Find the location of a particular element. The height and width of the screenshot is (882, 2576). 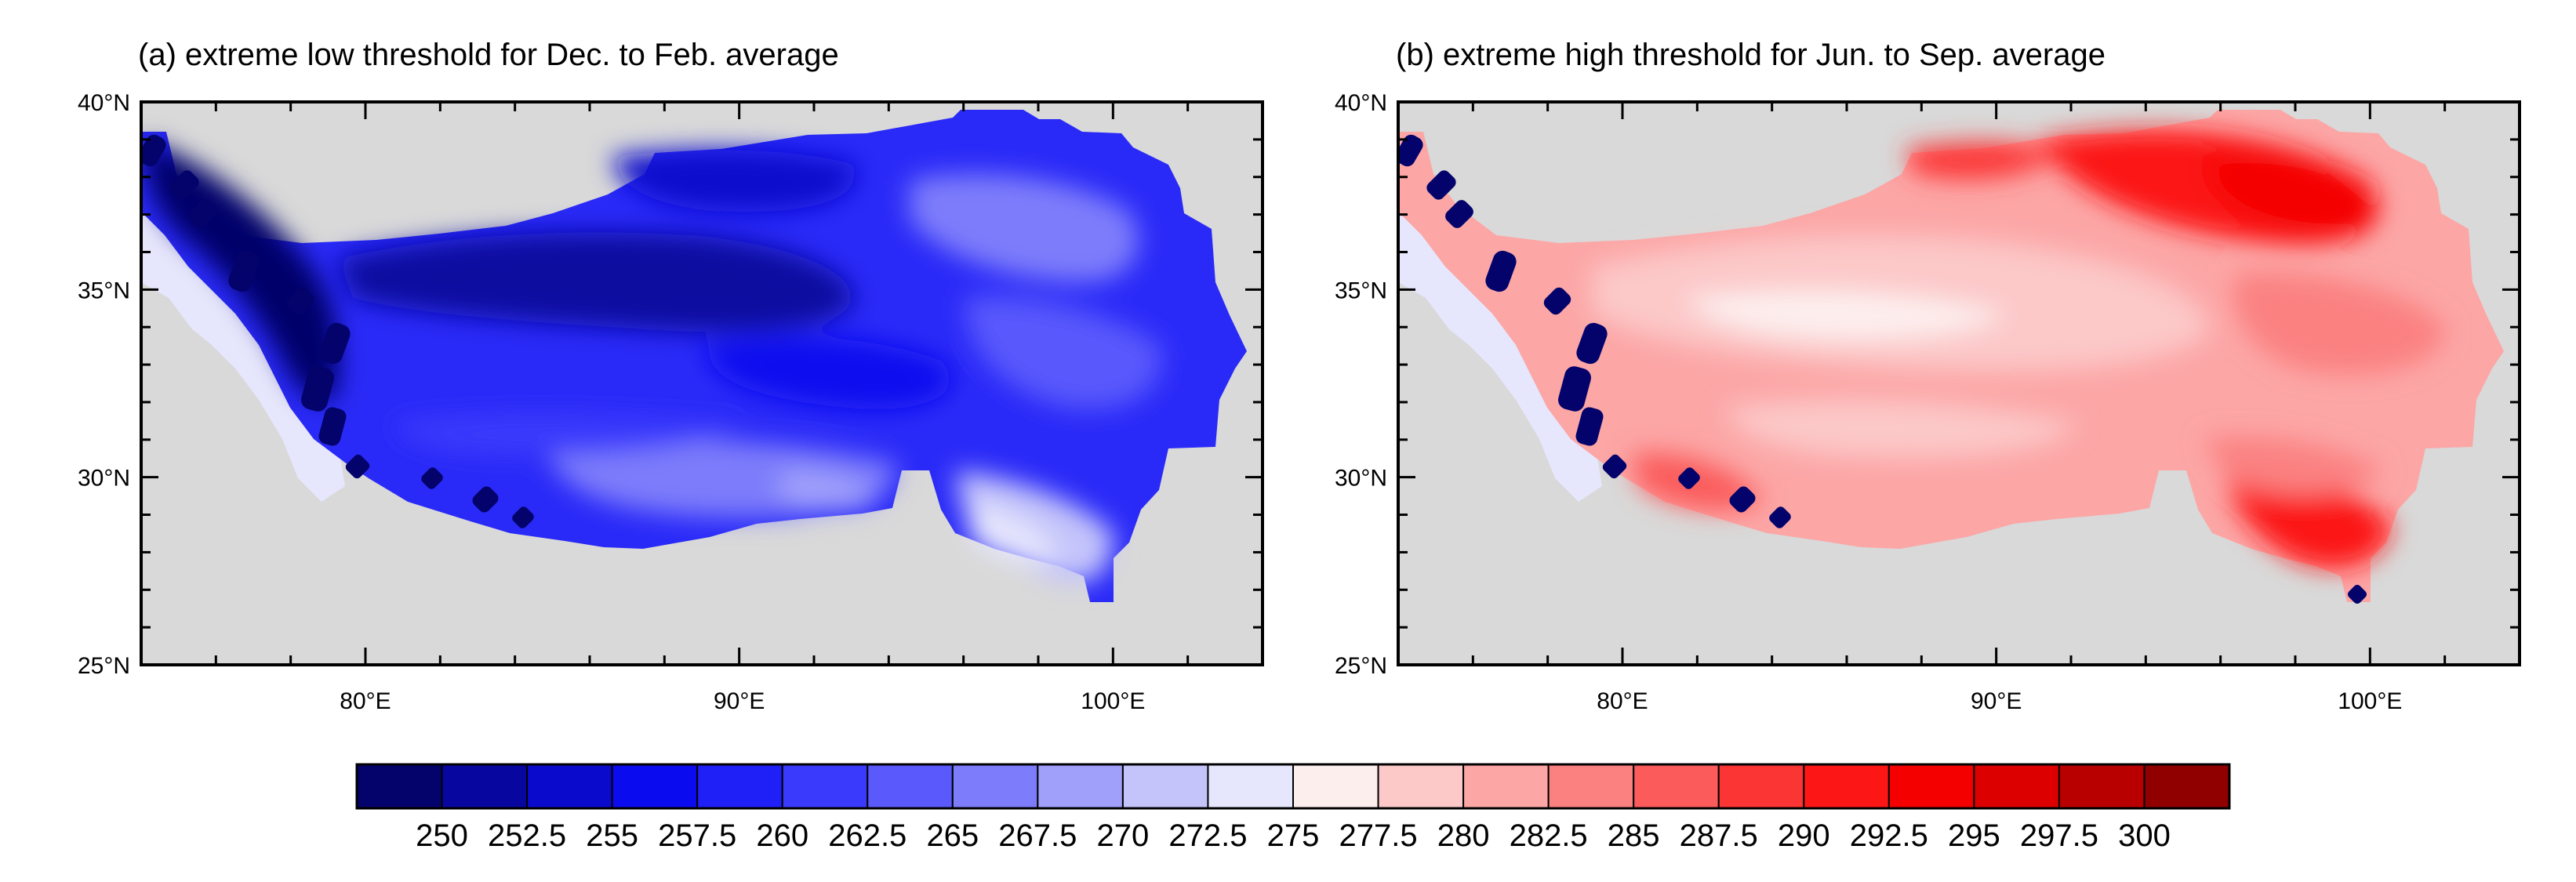

panel-b-lat-tick-label: 30°N is located at coordinates (1361, 479).